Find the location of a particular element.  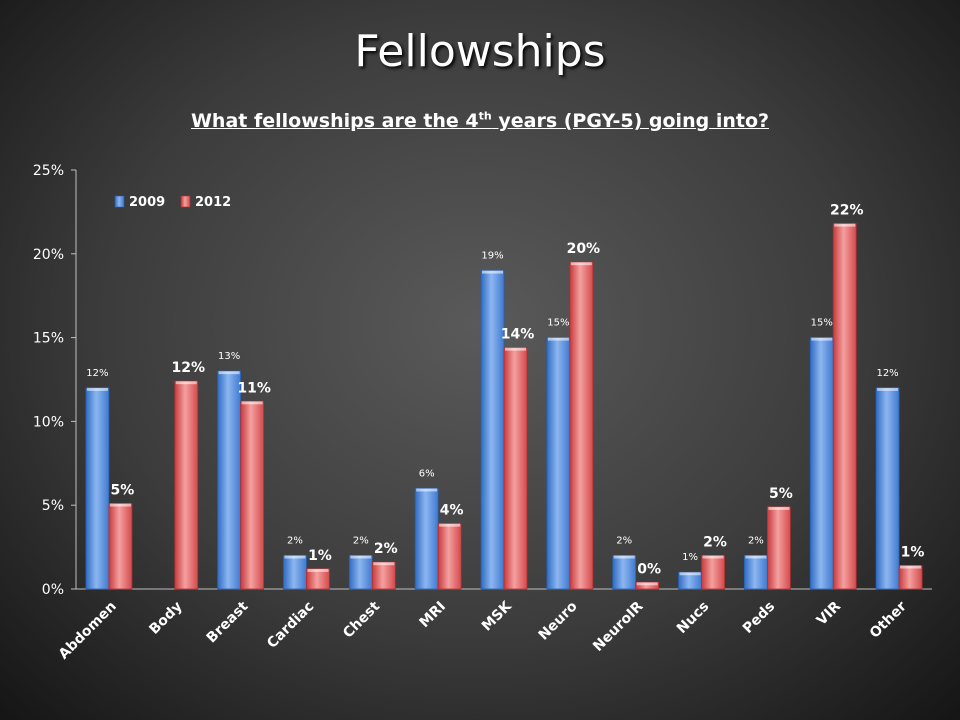

legend-swatch-2012 is located at coordinates (185, 201).